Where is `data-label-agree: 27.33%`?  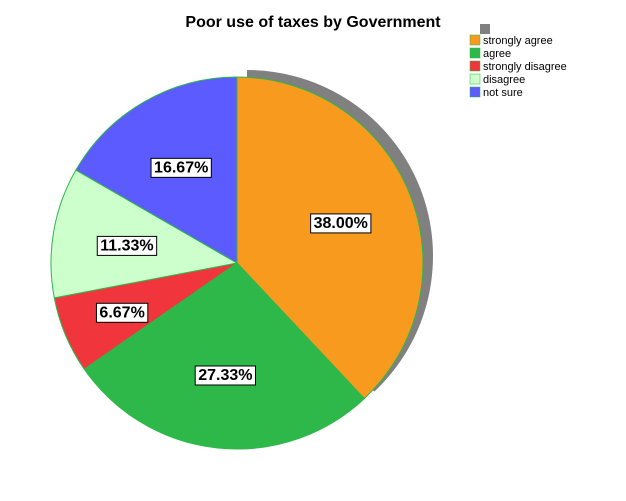
data-label-agree: 27.33% is located at coordinates (225, 375).